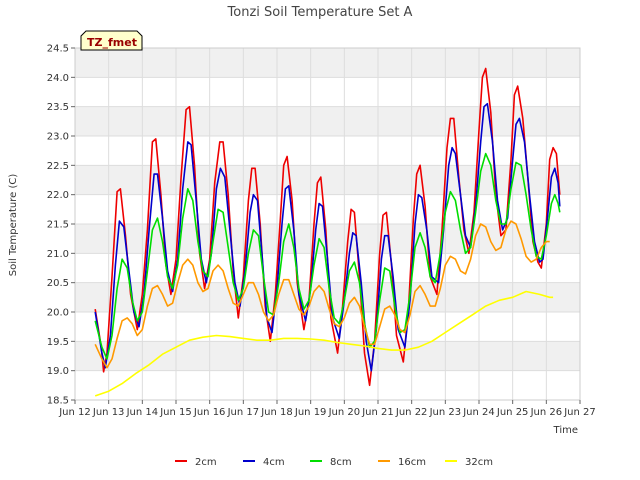  Describe the element at coordinates (58, 78) in the screenshot. I see `y-tick-label: 24.0` at that location.